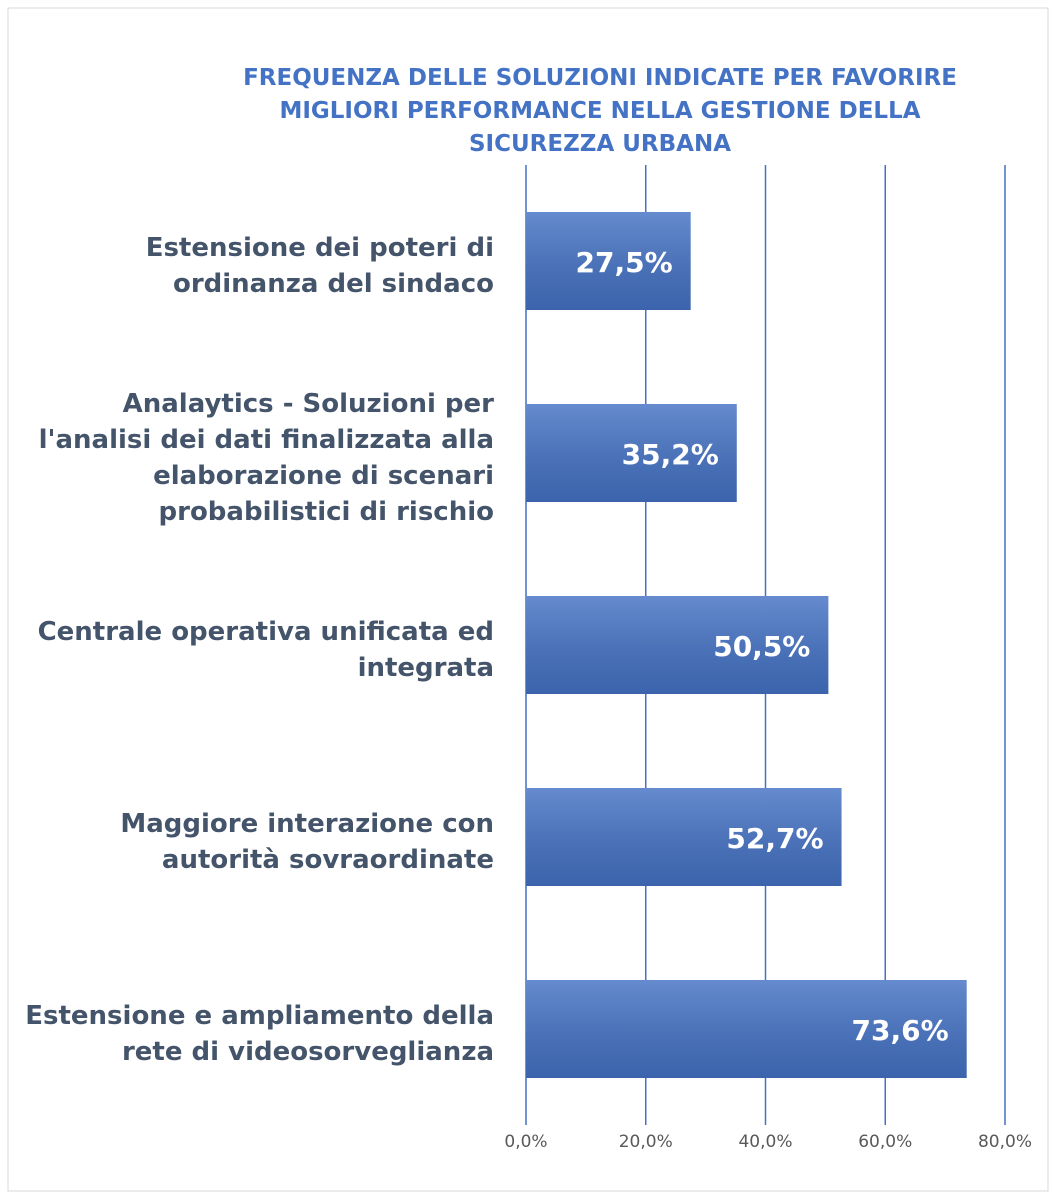 Image resolution: width=1053 pixels, height=1196 pixels. I want to click on data-label: 27,5%, so click(624, 262).